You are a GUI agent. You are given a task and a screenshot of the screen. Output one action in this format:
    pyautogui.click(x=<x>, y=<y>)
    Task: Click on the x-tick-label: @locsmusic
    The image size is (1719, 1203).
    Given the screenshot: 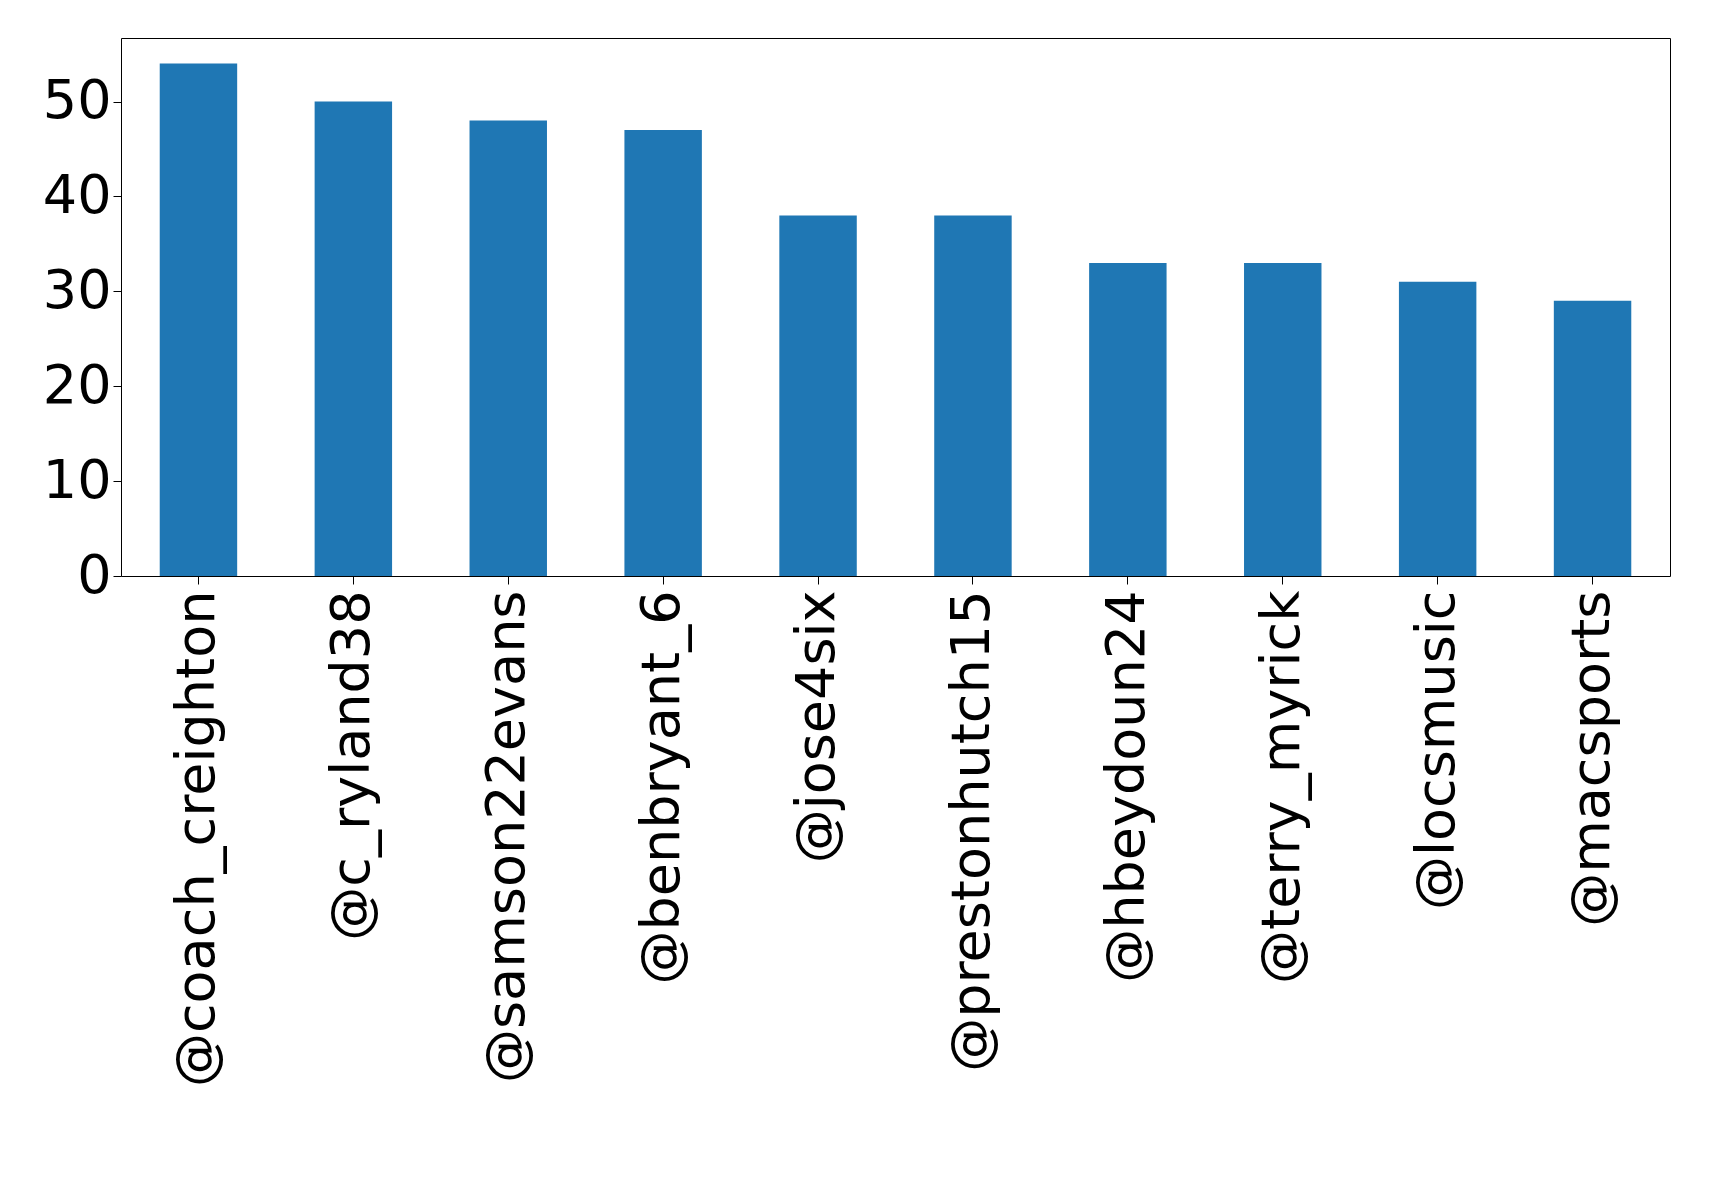 What is the action you would take?
    pyautogui.click(x=1435, y=750)
    